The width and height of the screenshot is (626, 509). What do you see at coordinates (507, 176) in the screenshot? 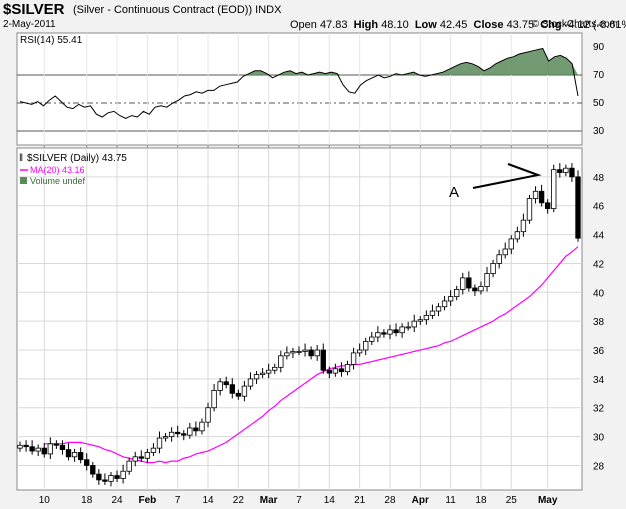
I see `annotation-arrow` at bounding box center [507, 176].